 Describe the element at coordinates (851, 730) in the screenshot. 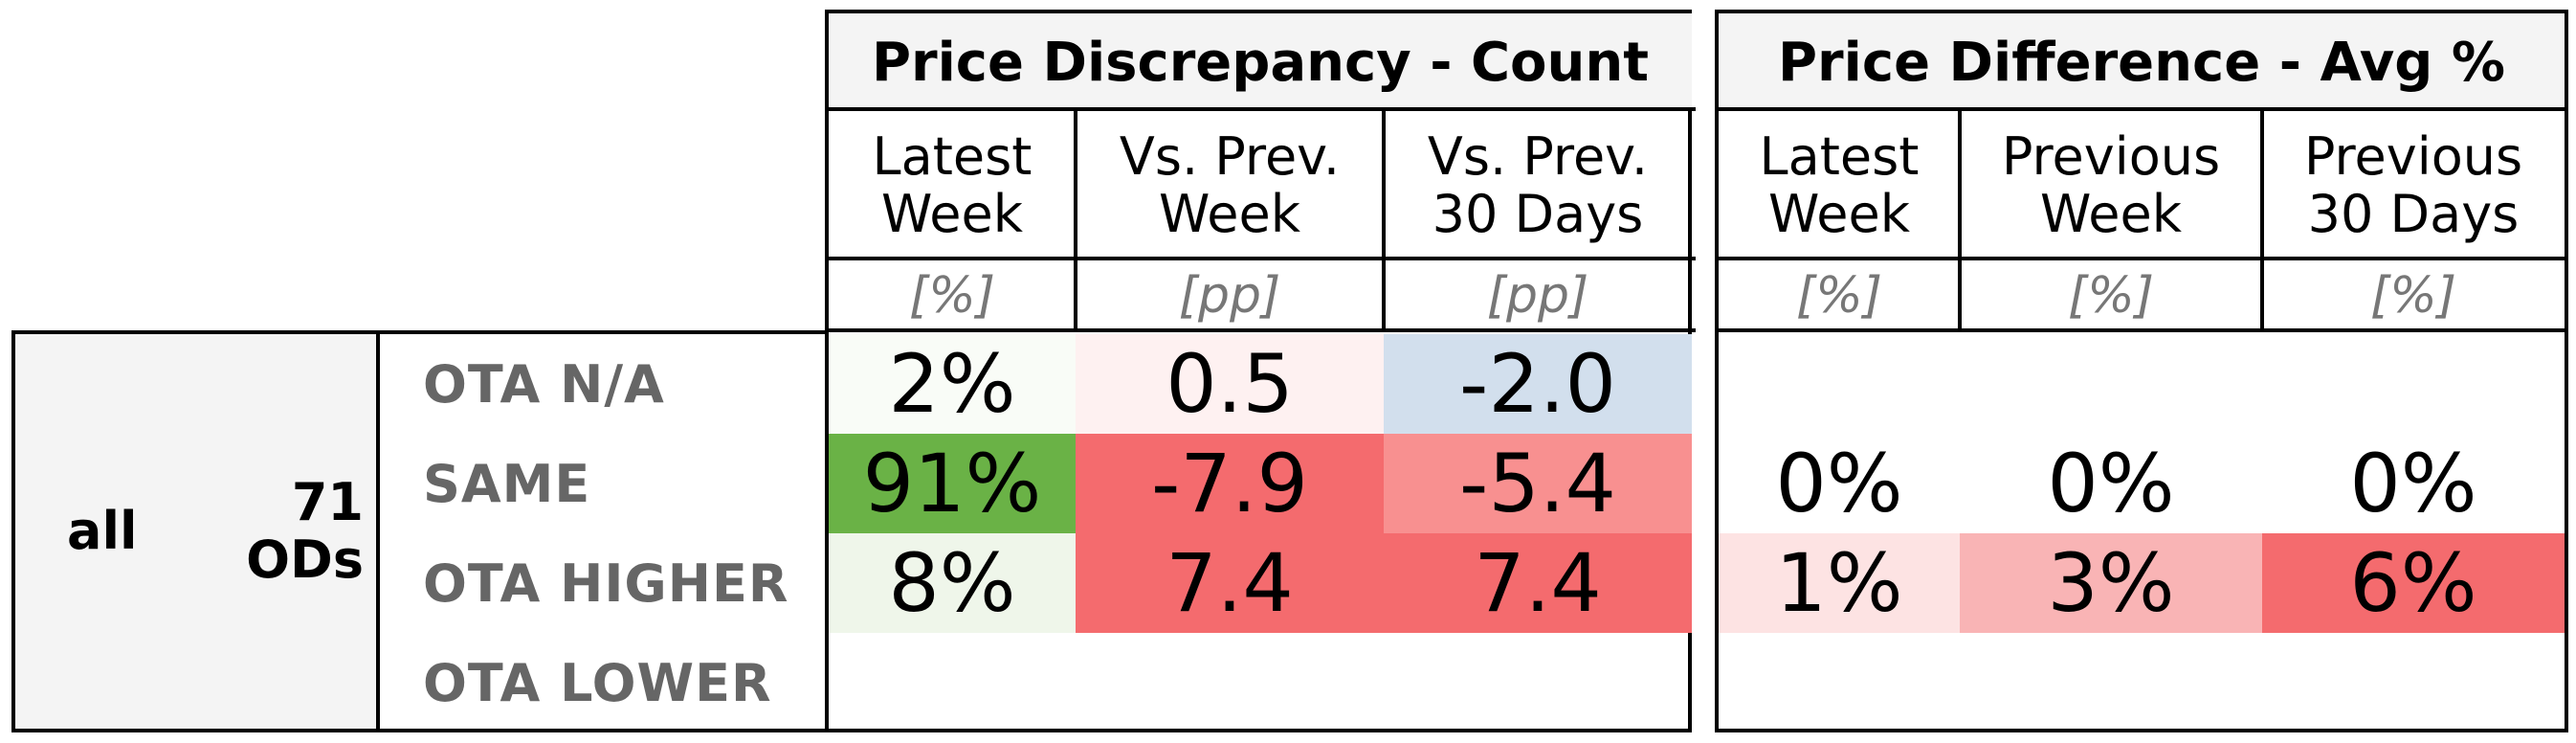

I see `panel1-bottom-border` at that location.